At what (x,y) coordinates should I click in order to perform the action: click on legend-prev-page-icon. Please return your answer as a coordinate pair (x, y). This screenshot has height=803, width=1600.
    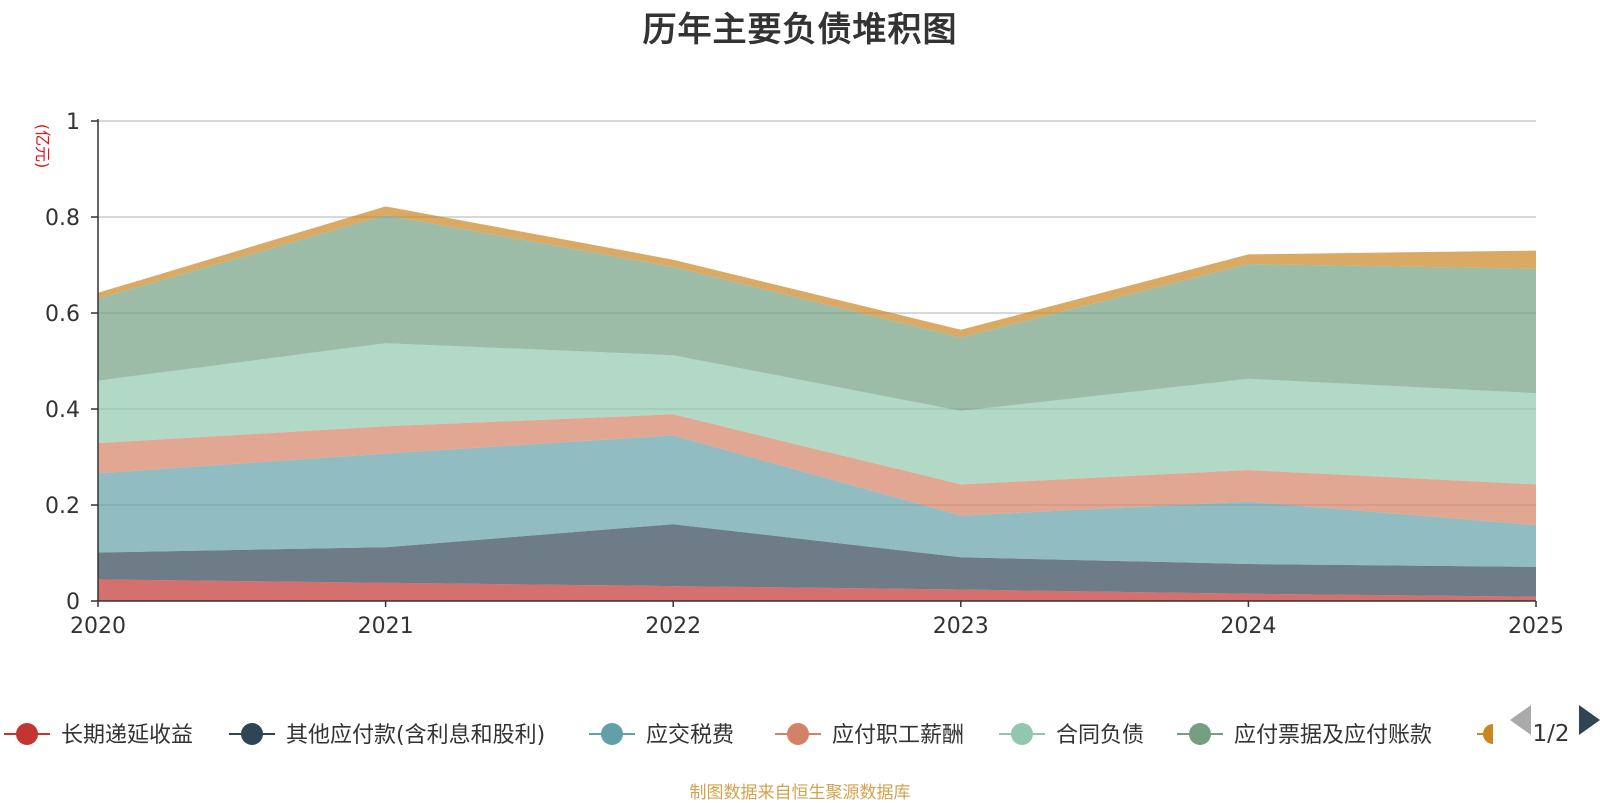
    Looking at the image, I should click on (1520, 720).